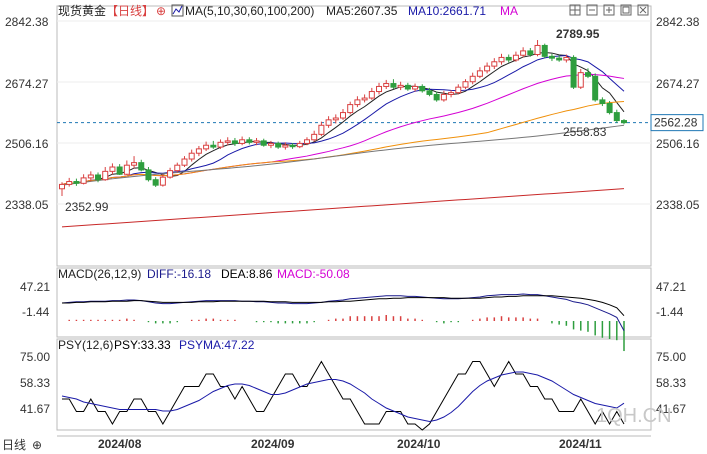 This screenshot has height=454, width=707. What do you see at coordinates (177, 10) in the screenshot?
I see `ma-icon` at bounding box center [177, 10].